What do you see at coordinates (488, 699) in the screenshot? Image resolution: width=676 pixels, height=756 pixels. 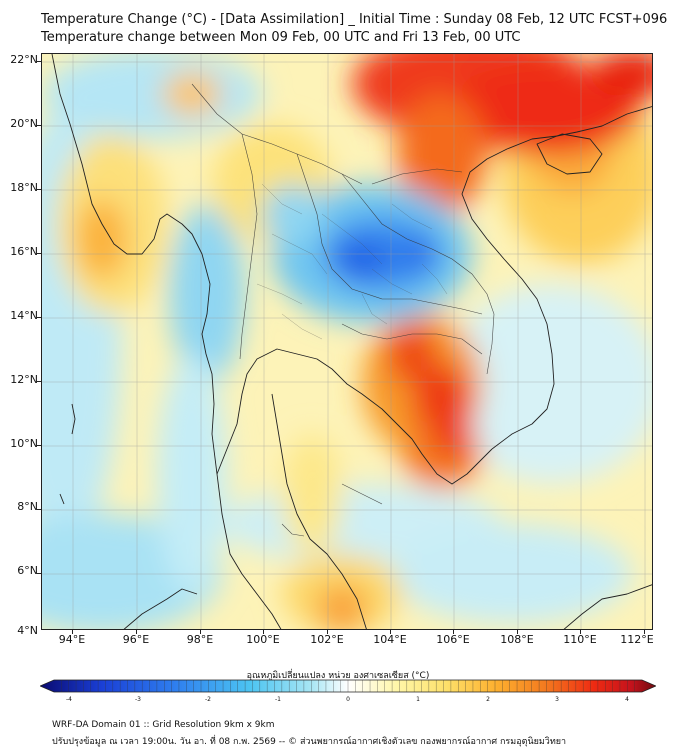 I see `colorbar-label-2: 2` at bounding box center [488, 699].